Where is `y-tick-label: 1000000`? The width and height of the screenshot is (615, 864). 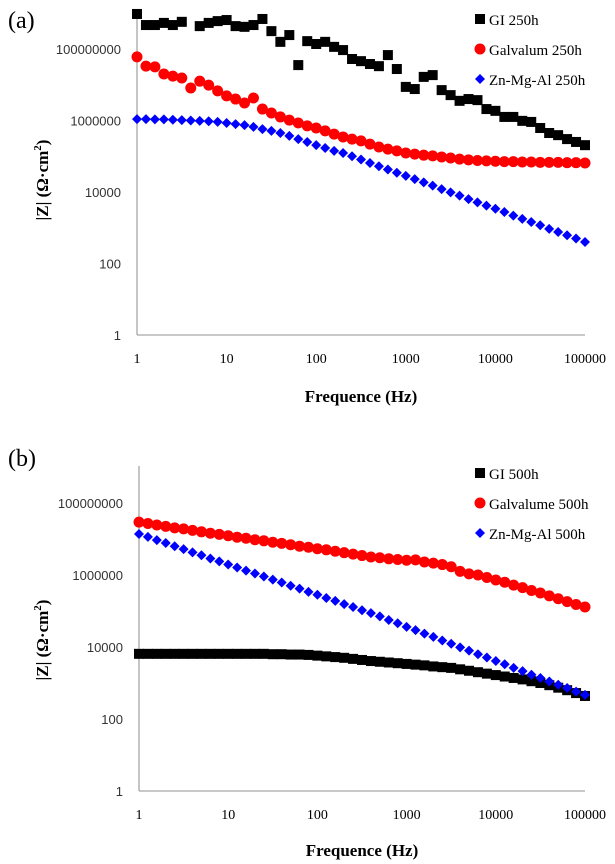 y-tick-label: 1000000 is located at coordinates (95, 121).